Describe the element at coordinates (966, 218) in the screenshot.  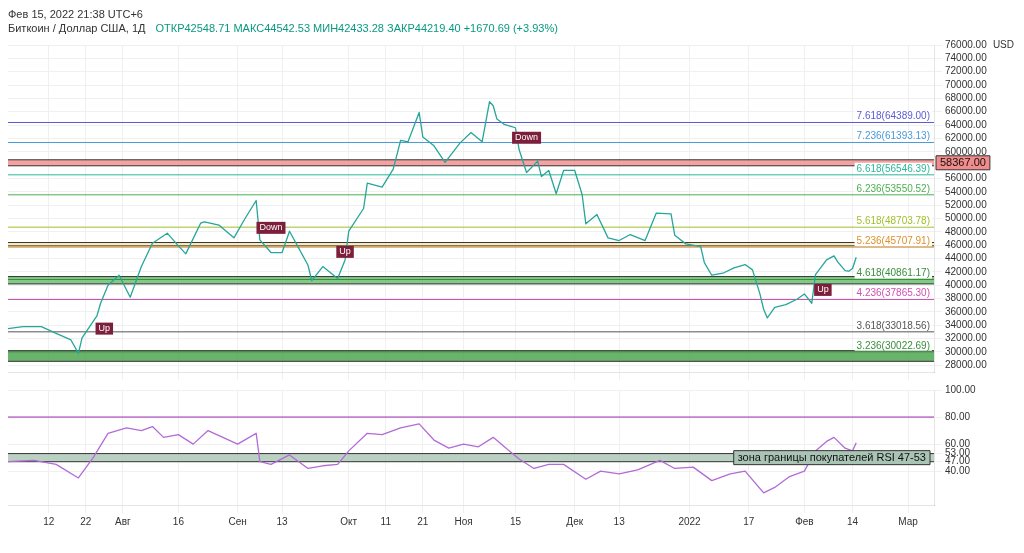
I see `y-tick-label: 50000.00` at that location.